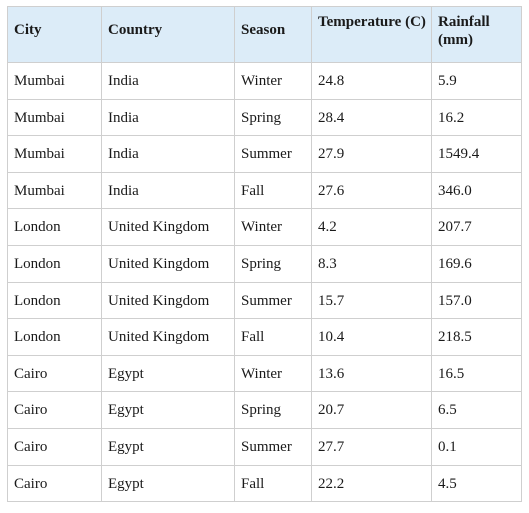  What do you see at coordinates (371, 410) in the screenshot?
I see `cell-temperature: 20.7` at bounding box center [371, 410].